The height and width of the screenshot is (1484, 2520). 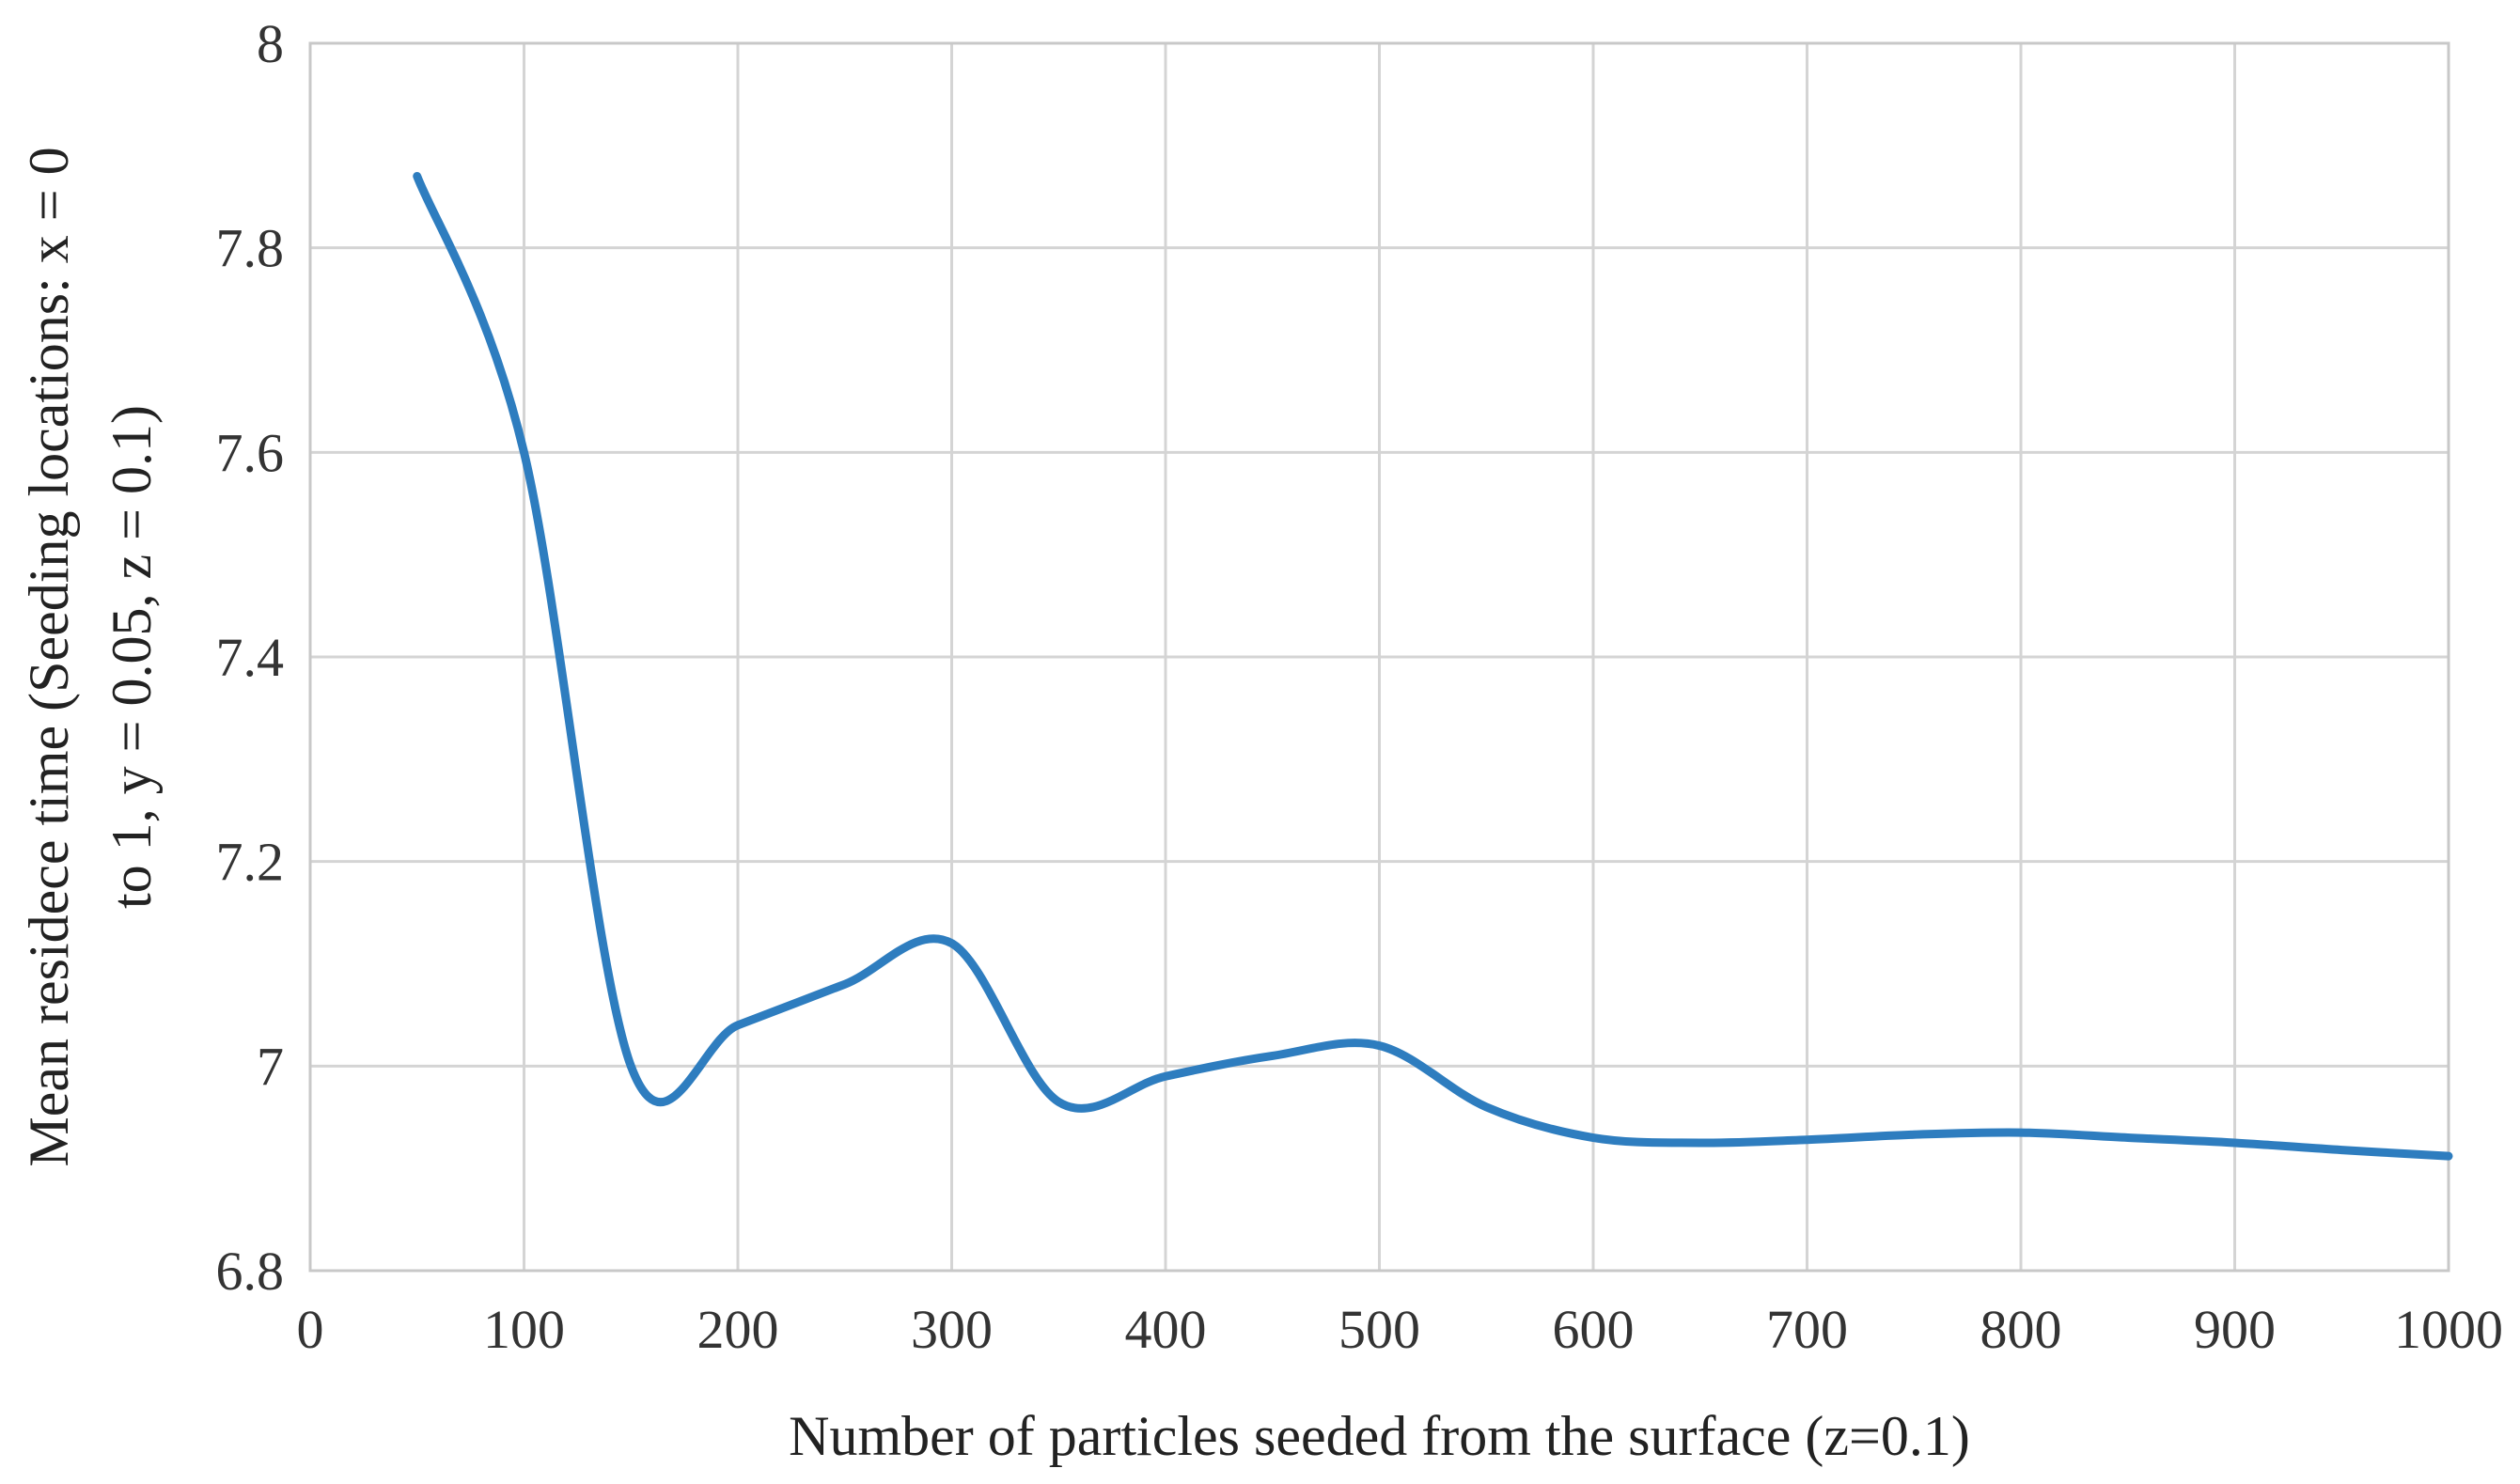 What do you see at coordinates (250, 248) in the screenshot?
I see `y-tick-label: 7.8` at bounding box center [250, 248].